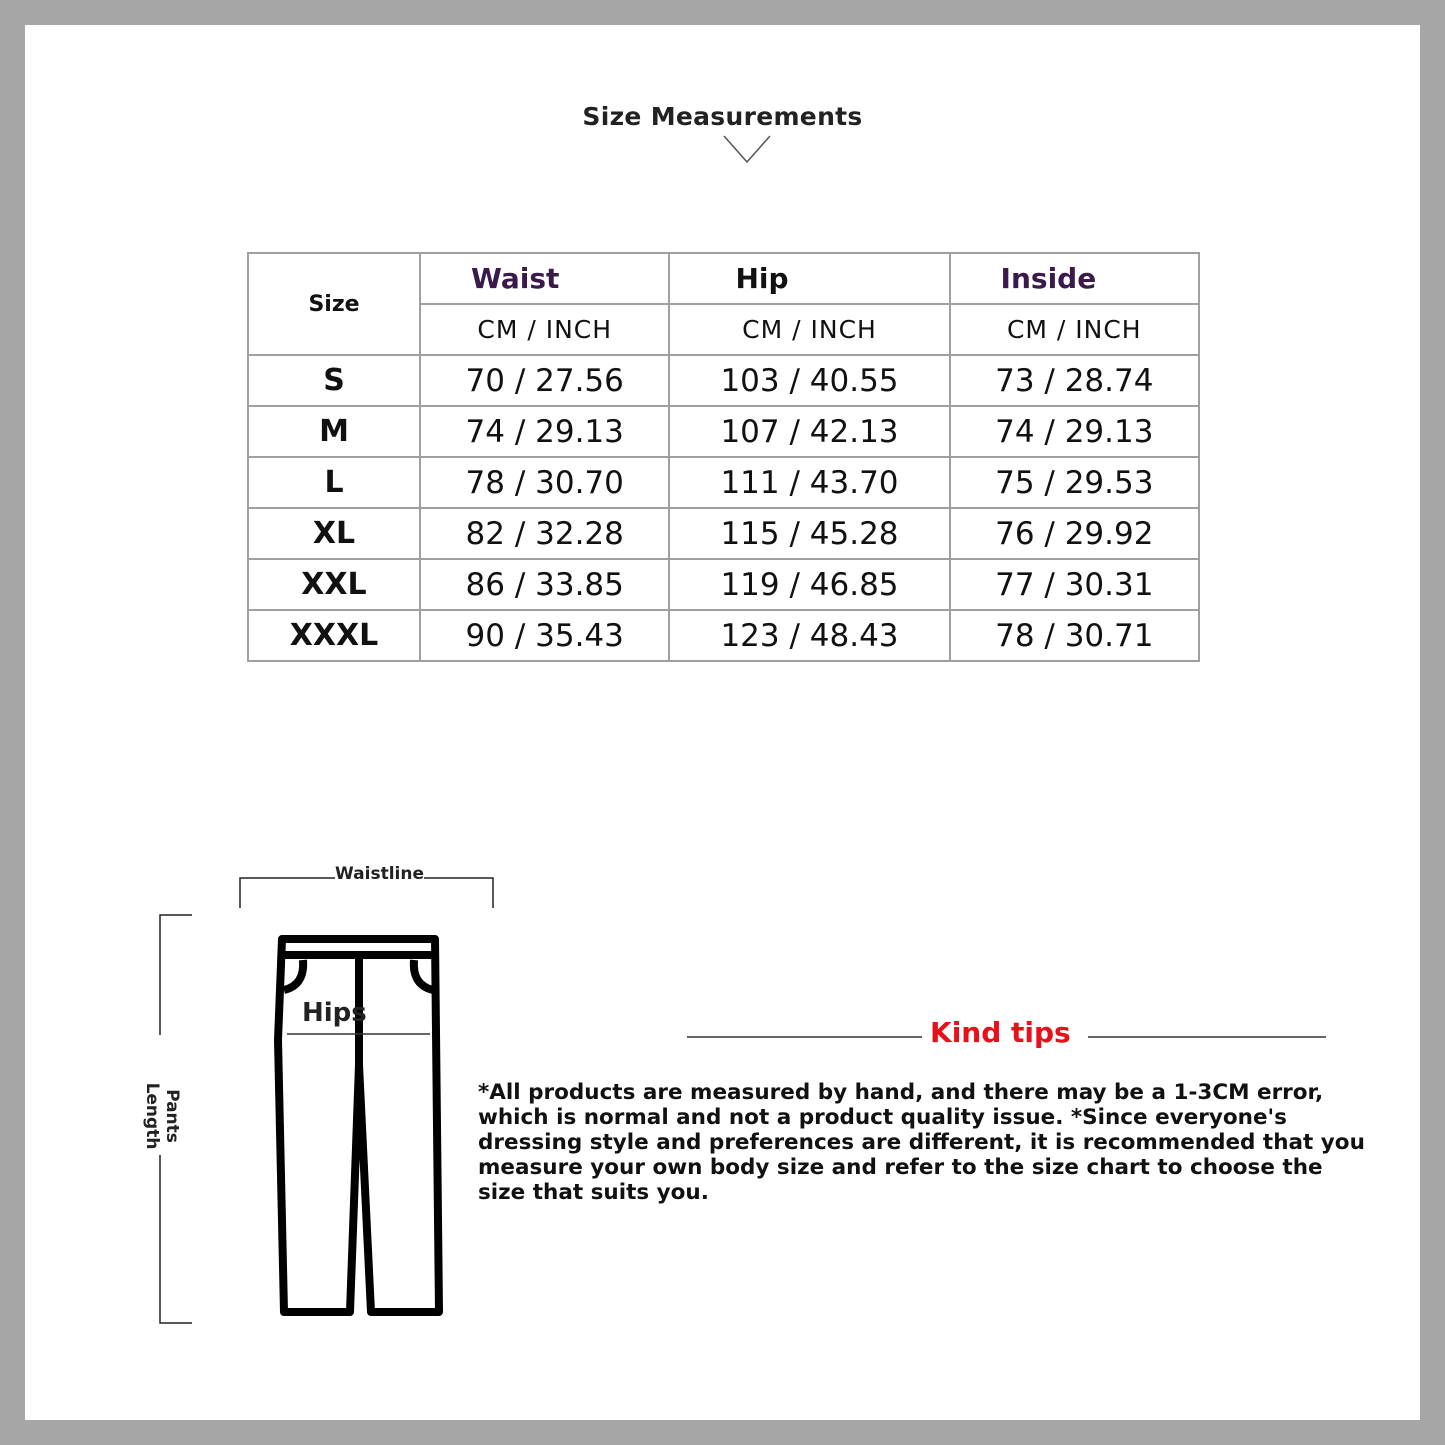 The width and height of the screenshot is (1445, 1445). I want to click on hip-cell: 107 / 42.13, so click(809, 431).